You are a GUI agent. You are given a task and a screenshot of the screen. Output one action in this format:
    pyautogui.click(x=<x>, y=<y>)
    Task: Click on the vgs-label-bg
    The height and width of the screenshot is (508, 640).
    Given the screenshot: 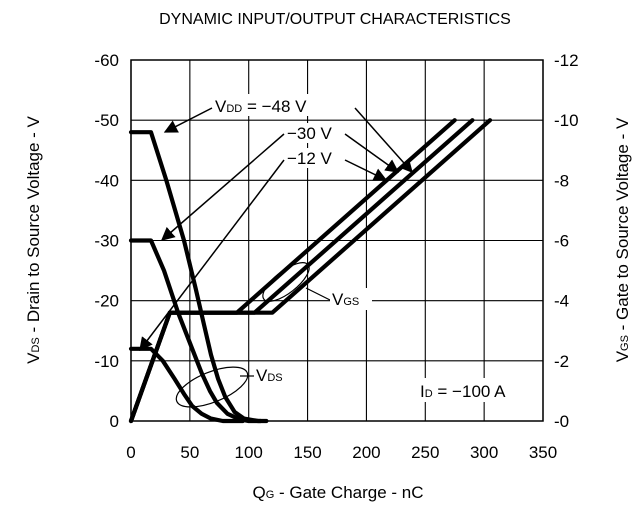 What is the action you would take?
    pyautogui.click(x=351, y=299)
    